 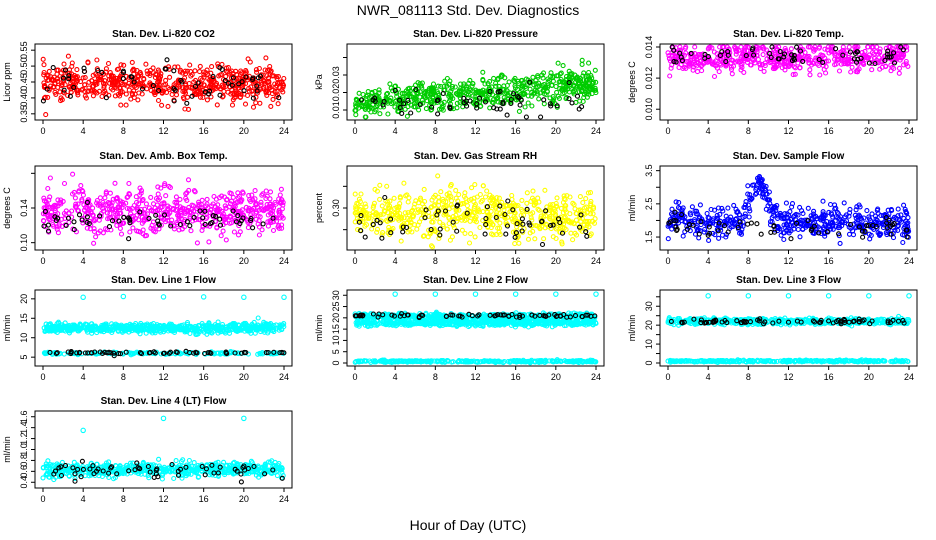 I want to click on y-tick-label: 0.10, so click(x=24, y=243).